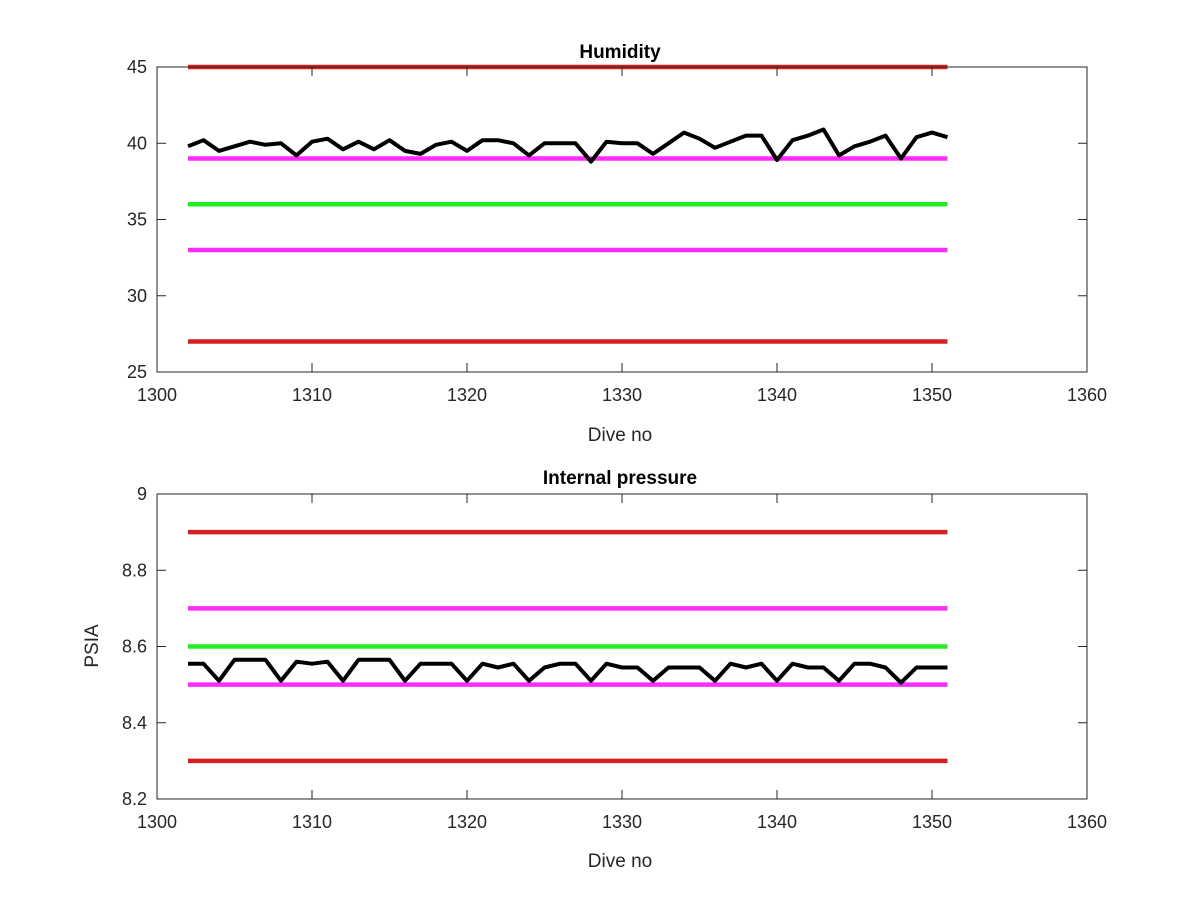  What do you see at coordinates (137, 296) in the screenshot?
I see `y-tick-label: 30` at bounding box center [137, 296].